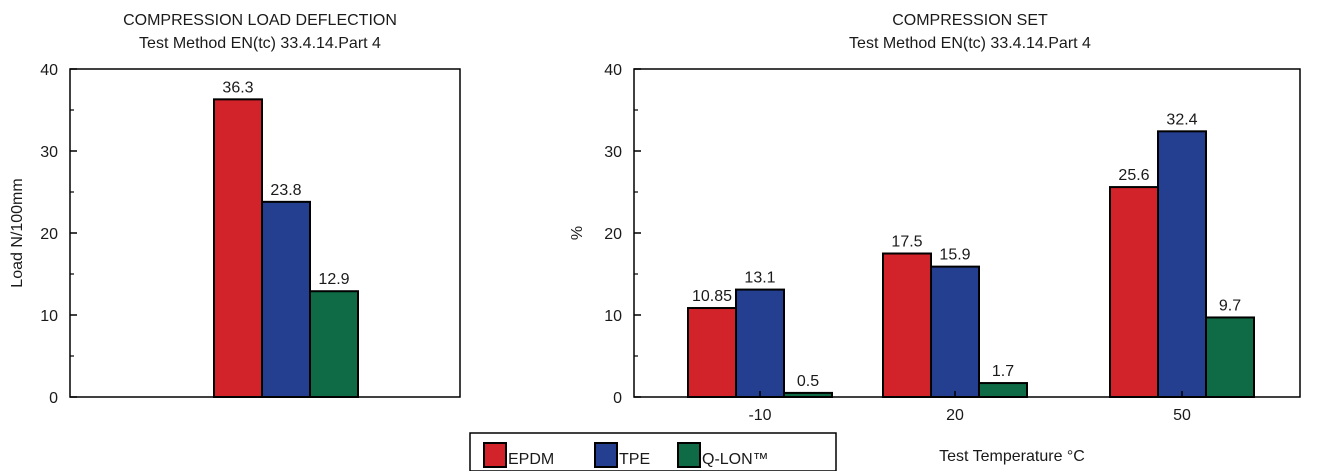  What do you see at coordinates (613, 70) in the screenshot?
I see `cs-ytick-label: 40` at bounding box center [613, 70].